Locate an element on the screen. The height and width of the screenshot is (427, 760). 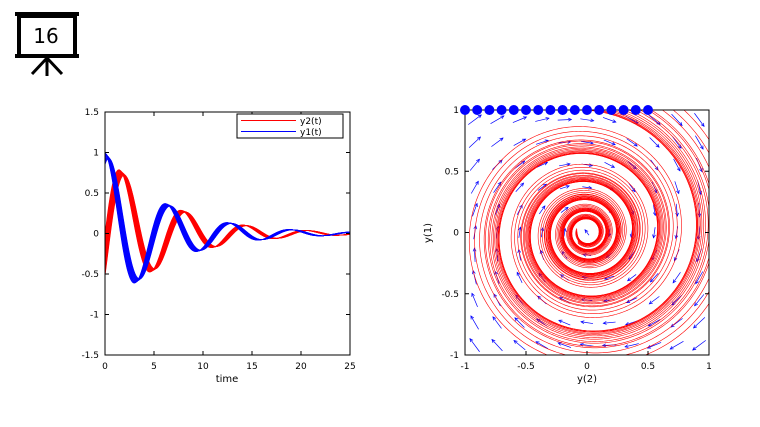
left-x-tick-label: 10 is located at coordinates (203, 367).